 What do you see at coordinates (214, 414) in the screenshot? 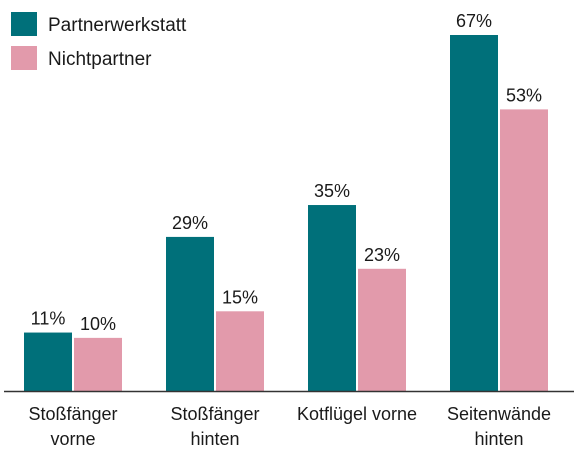
I see `x-tick-label-1-0: Stoßfänger` at bounding box center [214, 414].